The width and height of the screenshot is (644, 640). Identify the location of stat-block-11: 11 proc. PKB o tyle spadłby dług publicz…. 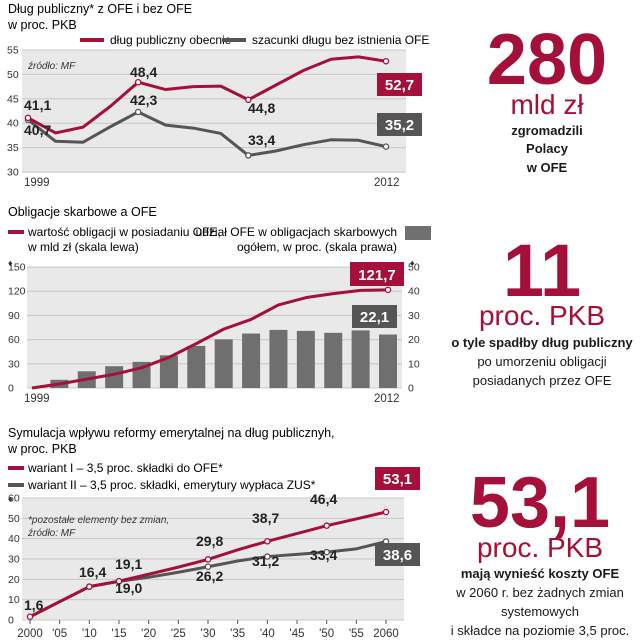
(542, 308).